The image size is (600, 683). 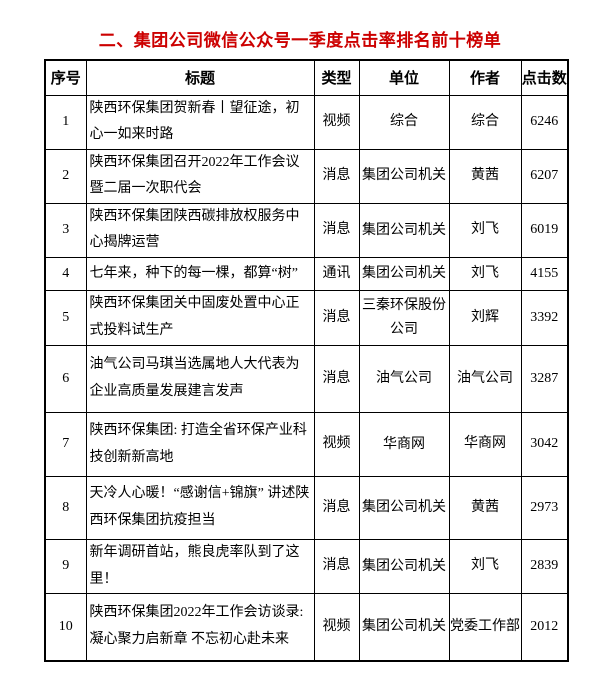 I want to click on cell-clicks: 3042, so click(x=544, y=445).